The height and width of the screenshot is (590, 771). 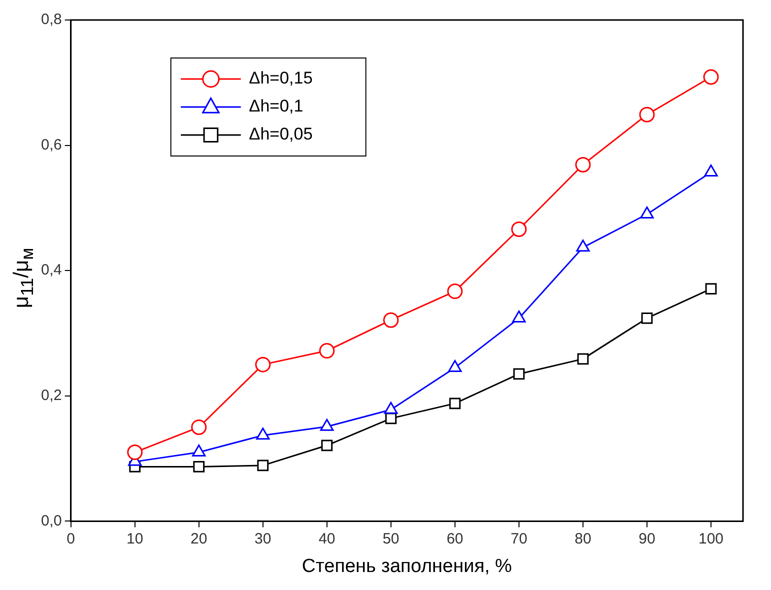 I want to click on x-tick-label: 90, so click(x=647, y=539).